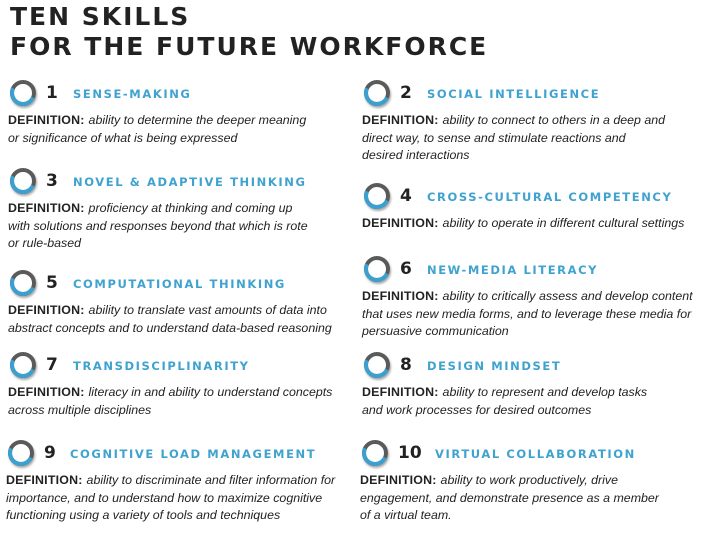 The image size is (720, 535). I want to click on skill-number: 9, so click(50, 453).